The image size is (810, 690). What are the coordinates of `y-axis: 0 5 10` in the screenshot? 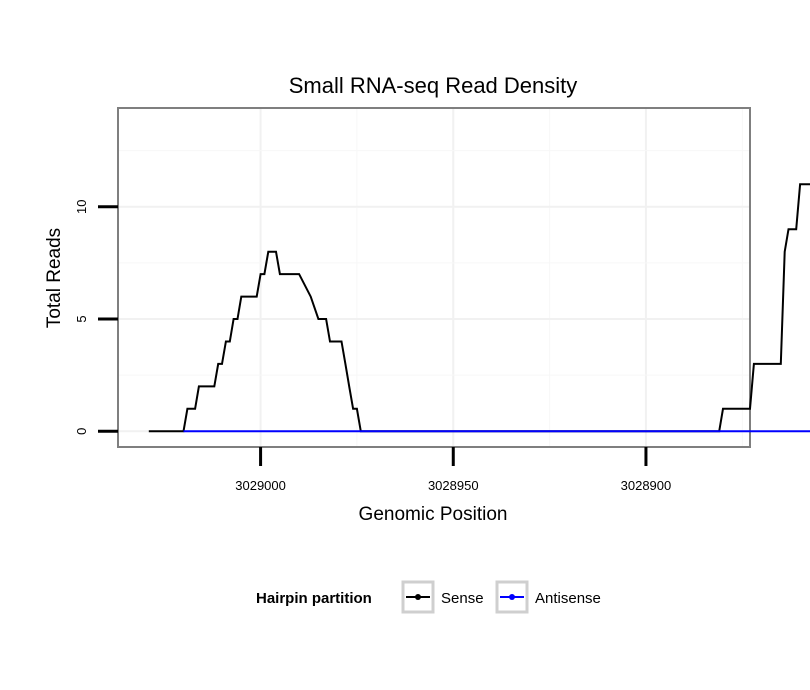 It's located at (96, 317).